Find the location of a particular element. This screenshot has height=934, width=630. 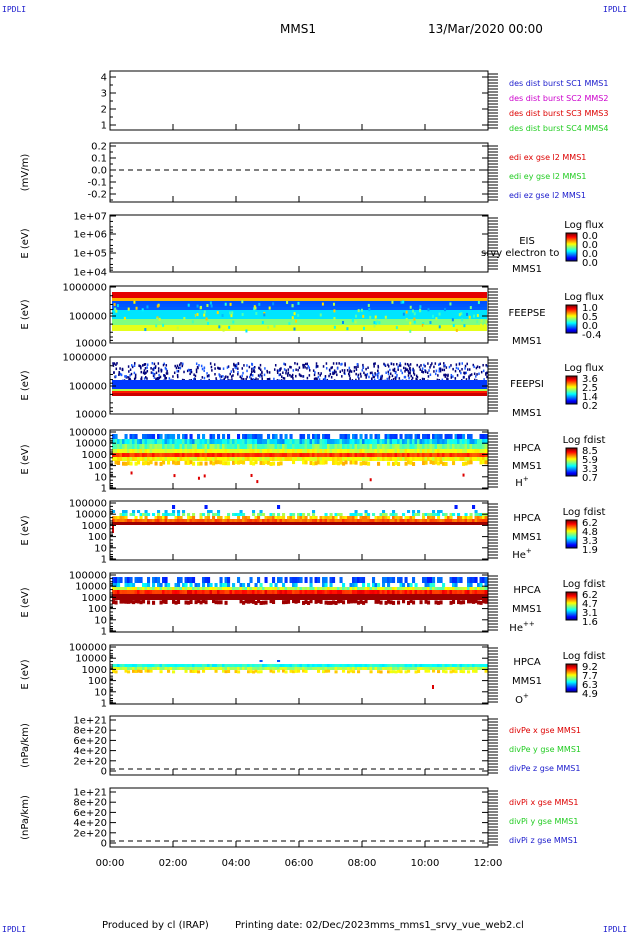

corner-tag-top-right: IPDLI is located at coordinates (615, 9).